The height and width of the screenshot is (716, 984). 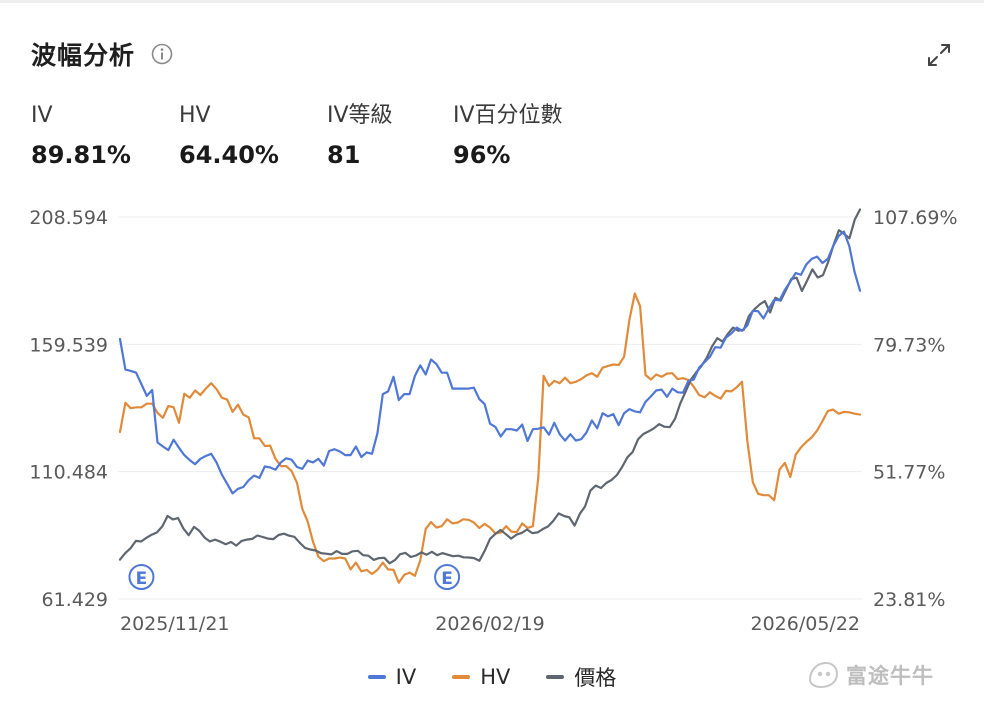 What do you see at coordinates (595, 678) in the screenshot?
I see `legend-label-price: 價格` at bounding box center [595, 678].